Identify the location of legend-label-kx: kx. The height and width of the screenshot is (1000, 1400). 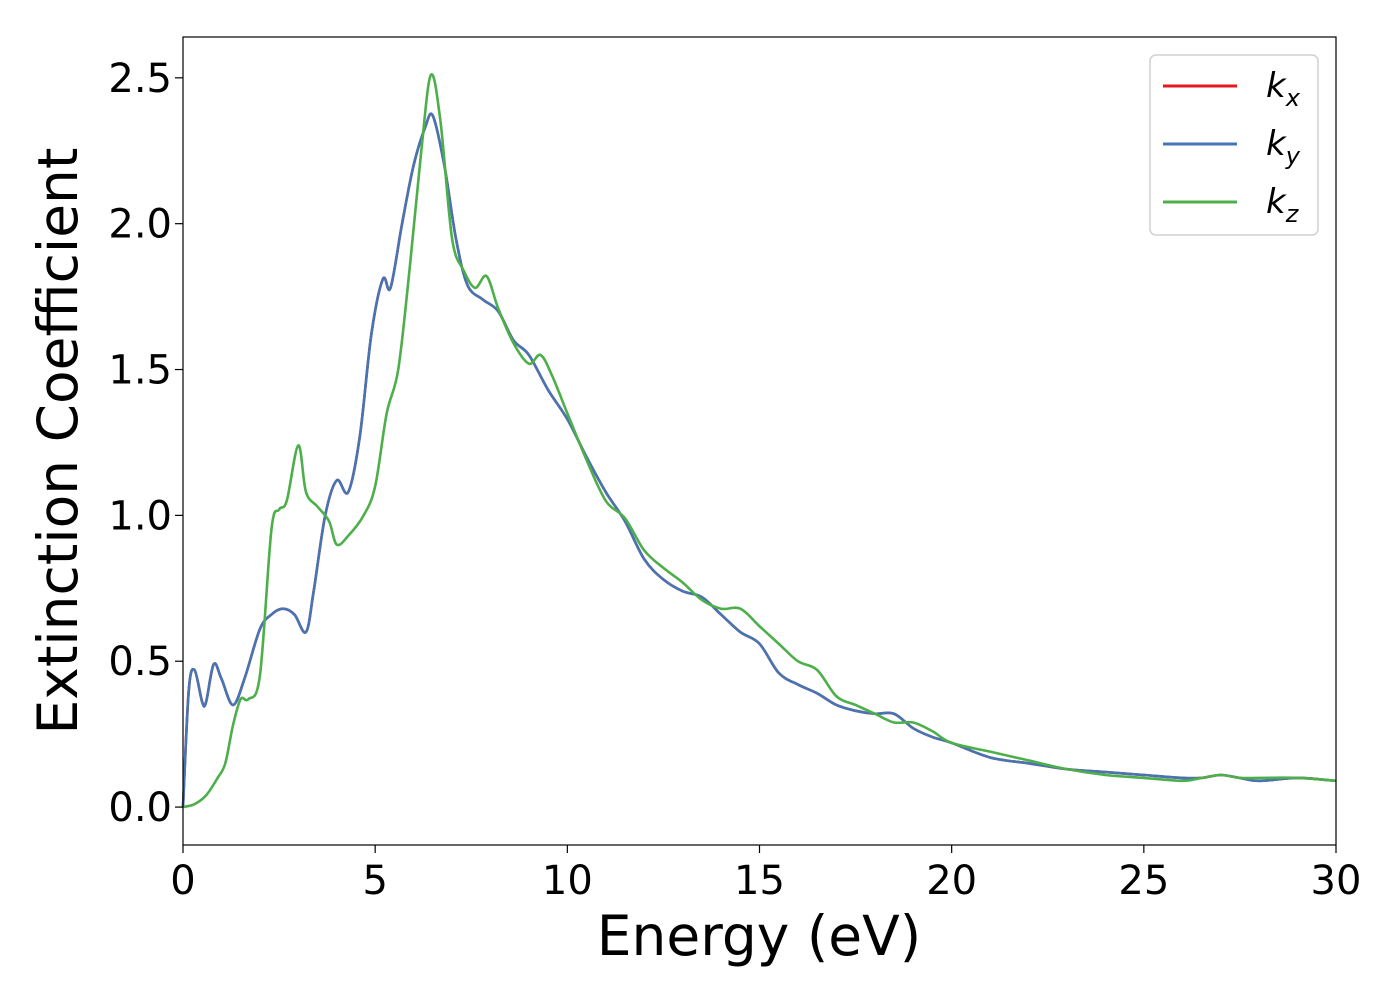
(1283, 89).